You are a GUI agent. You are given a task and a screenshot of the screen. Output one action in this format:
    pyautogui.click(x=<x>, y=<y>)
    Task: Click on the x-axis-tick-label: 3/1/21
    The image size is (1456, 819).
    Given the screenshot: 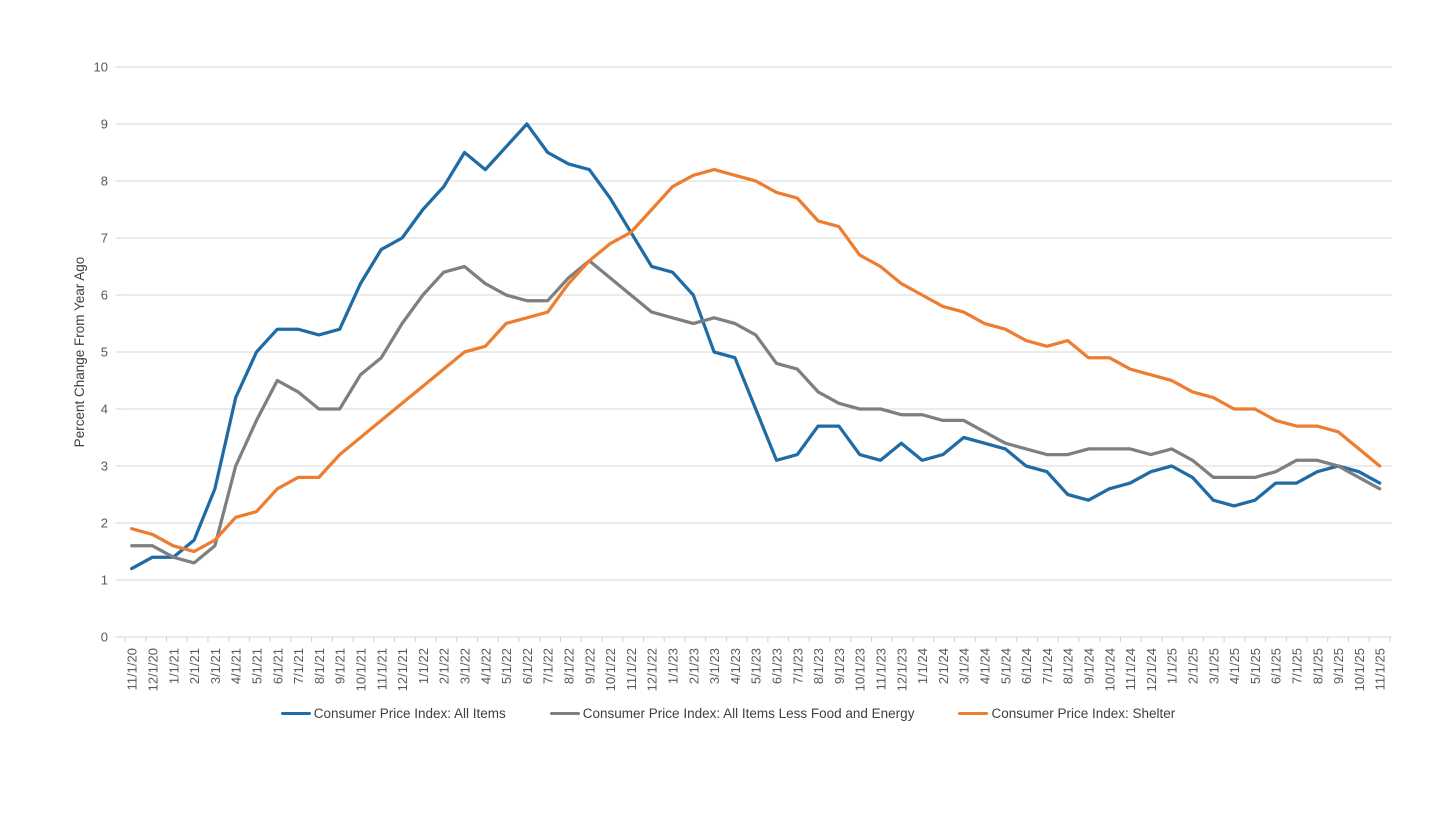 What is the action you would take?
    pyautogui.click(x=215, y=666)
    